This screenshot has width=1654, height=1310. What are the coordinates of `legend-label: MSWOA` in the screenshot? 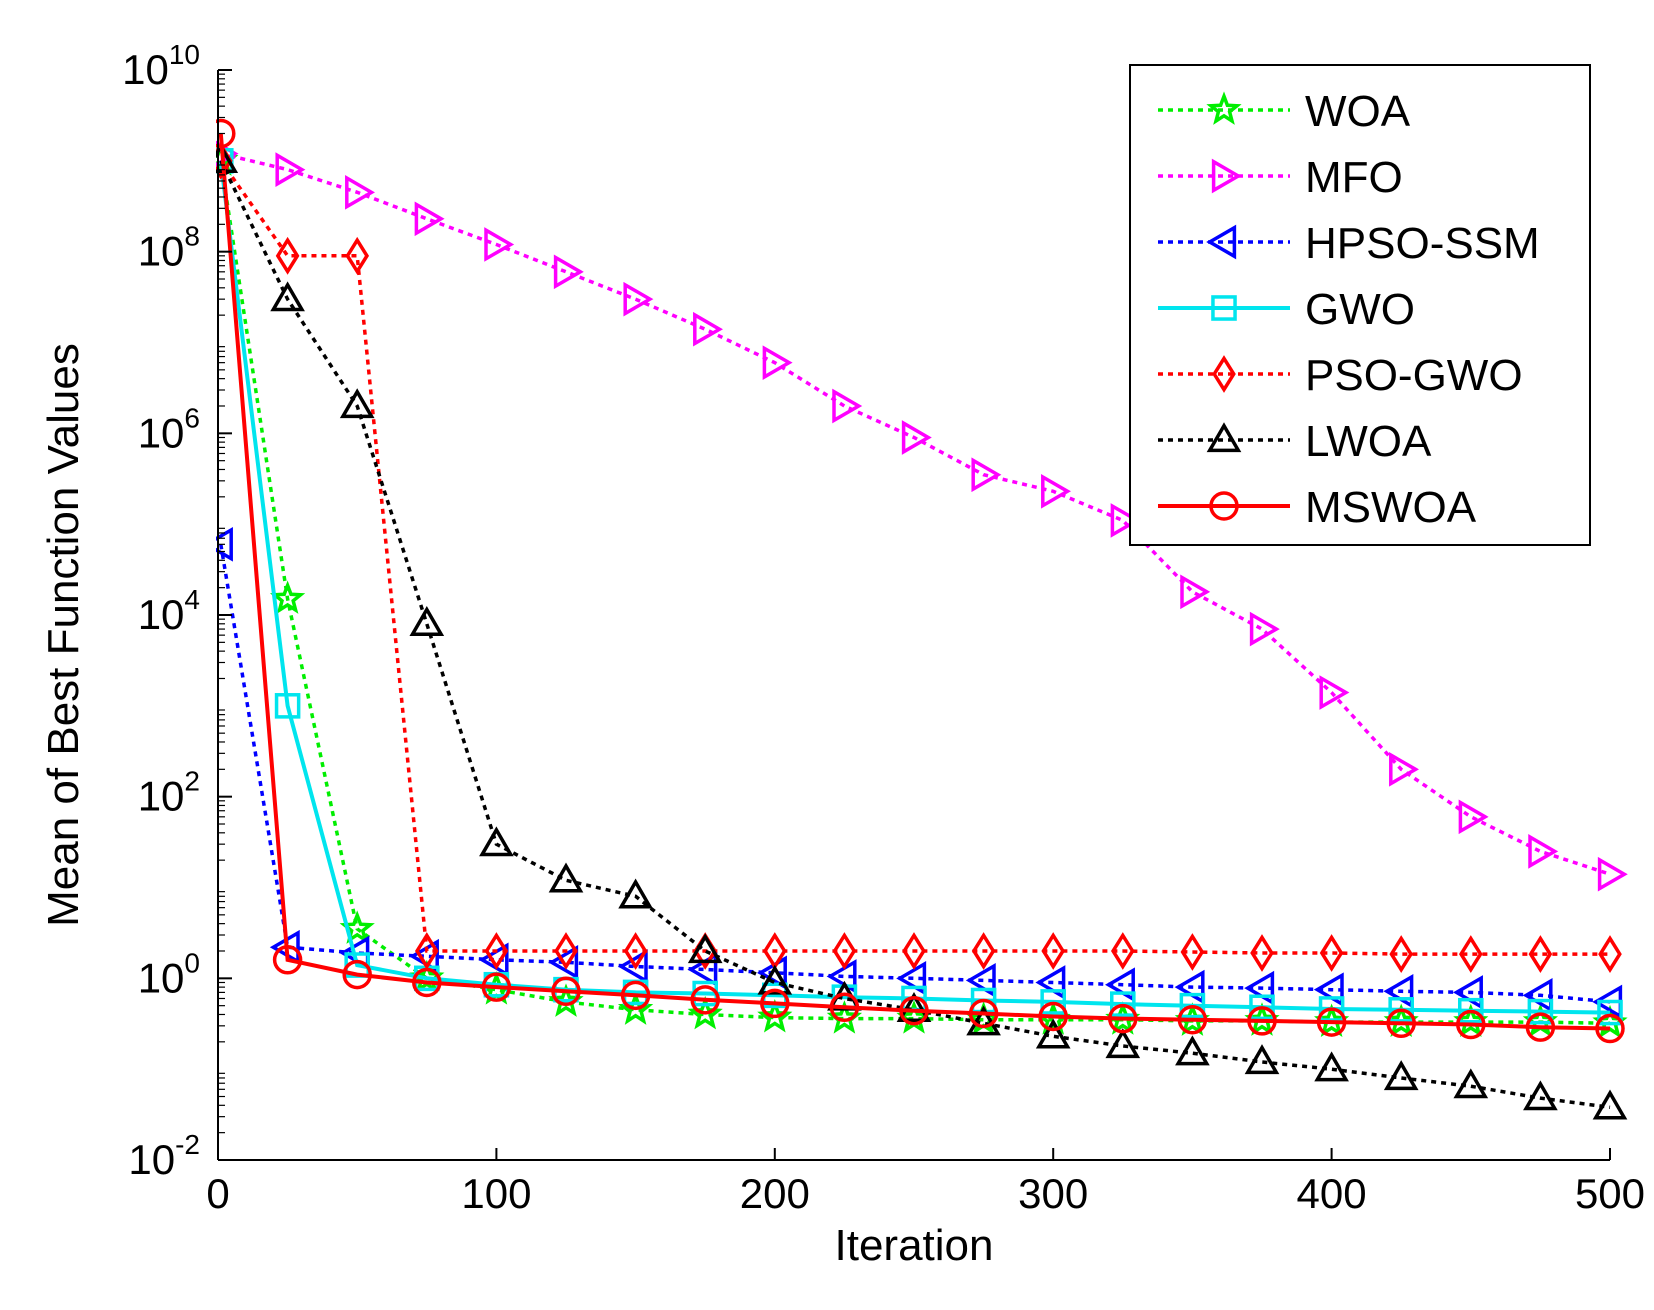 It's located at (1391, 507).